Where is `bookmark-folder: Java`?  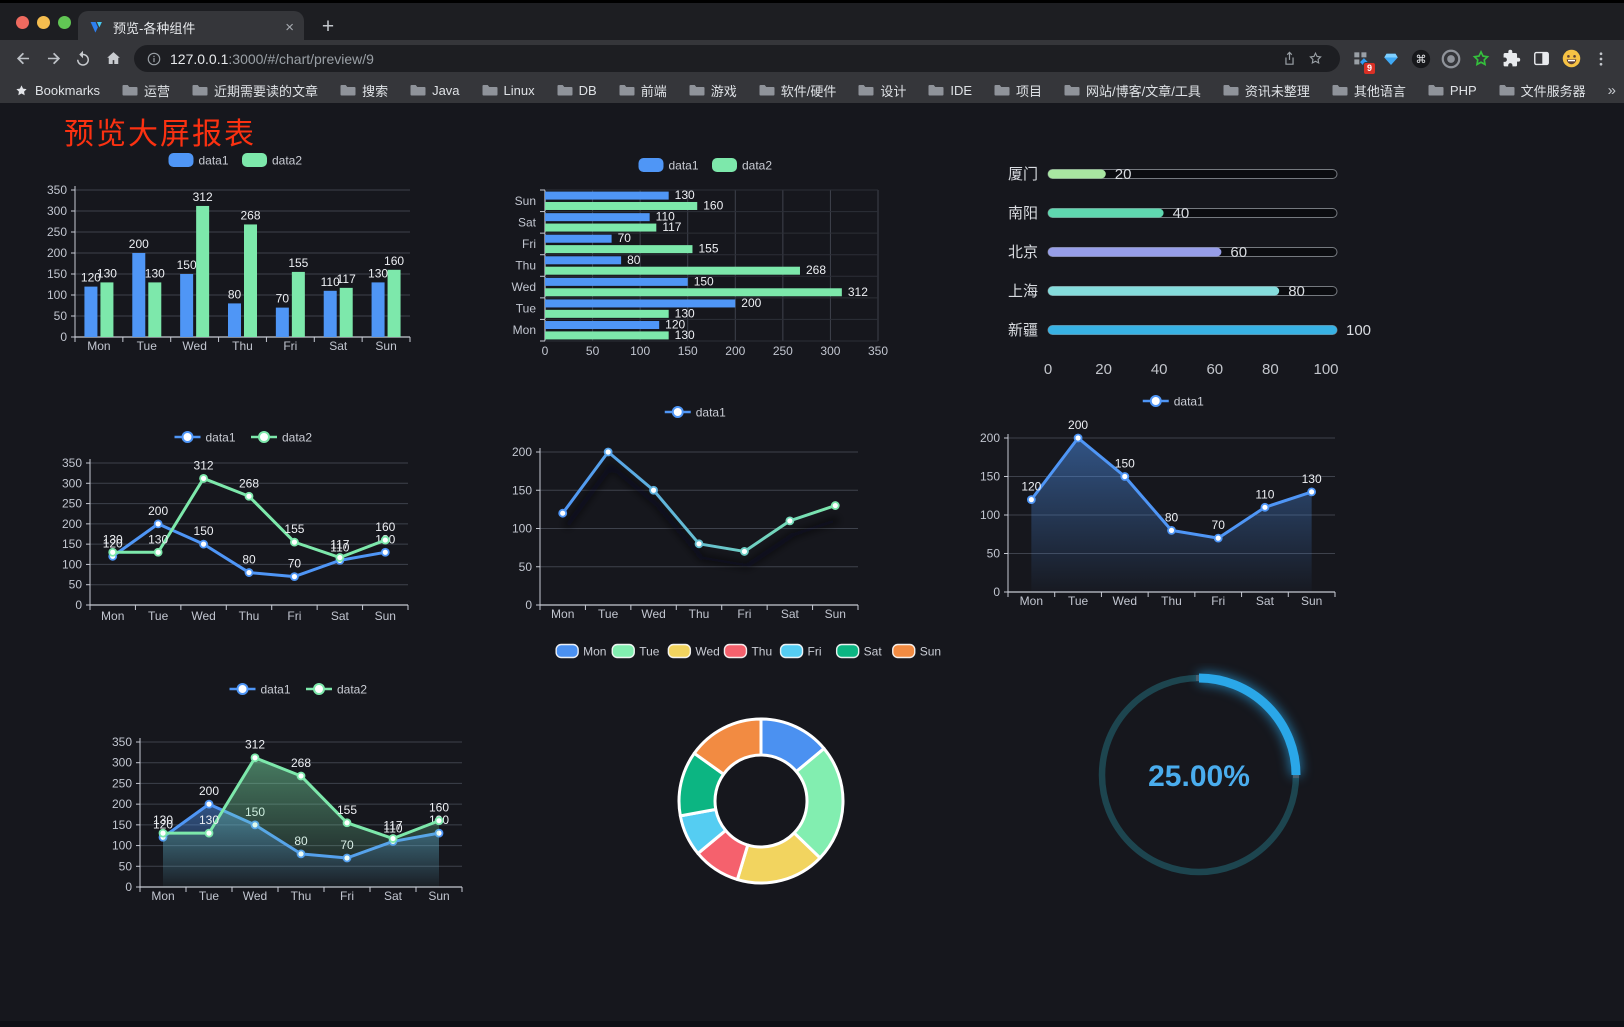 bookmark-folder: Java is located at coordinates (435, 90).